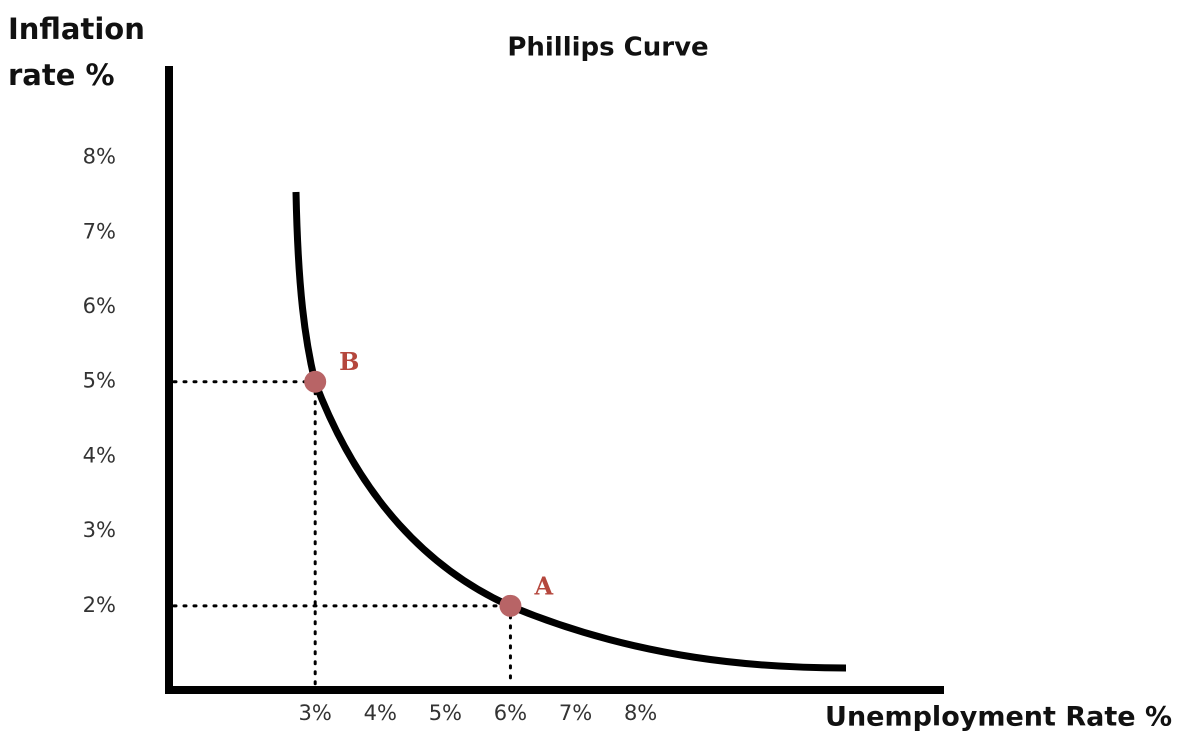 This screenshot has width=1186, height=740. Describe the element at coordinates (99, 157) in the screenshot. I see `y-tick-label: 8%` at that location.